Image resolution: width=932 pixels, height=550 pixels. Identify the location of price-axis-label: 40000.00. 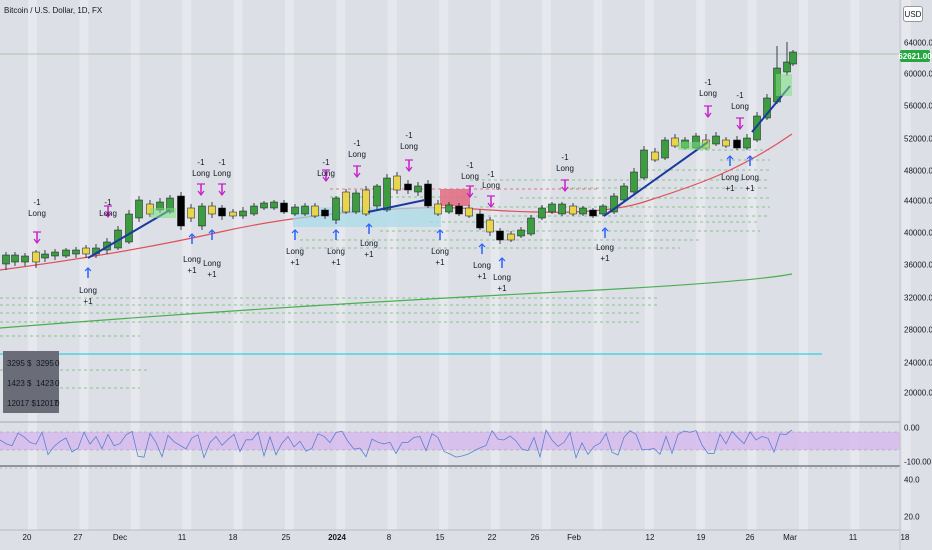
(918, 233).